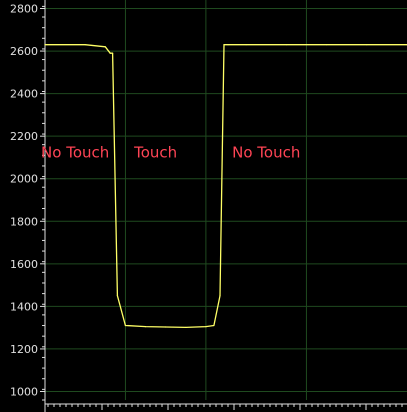  I want to click on y-tick-label: 1600, so click(24, 264).